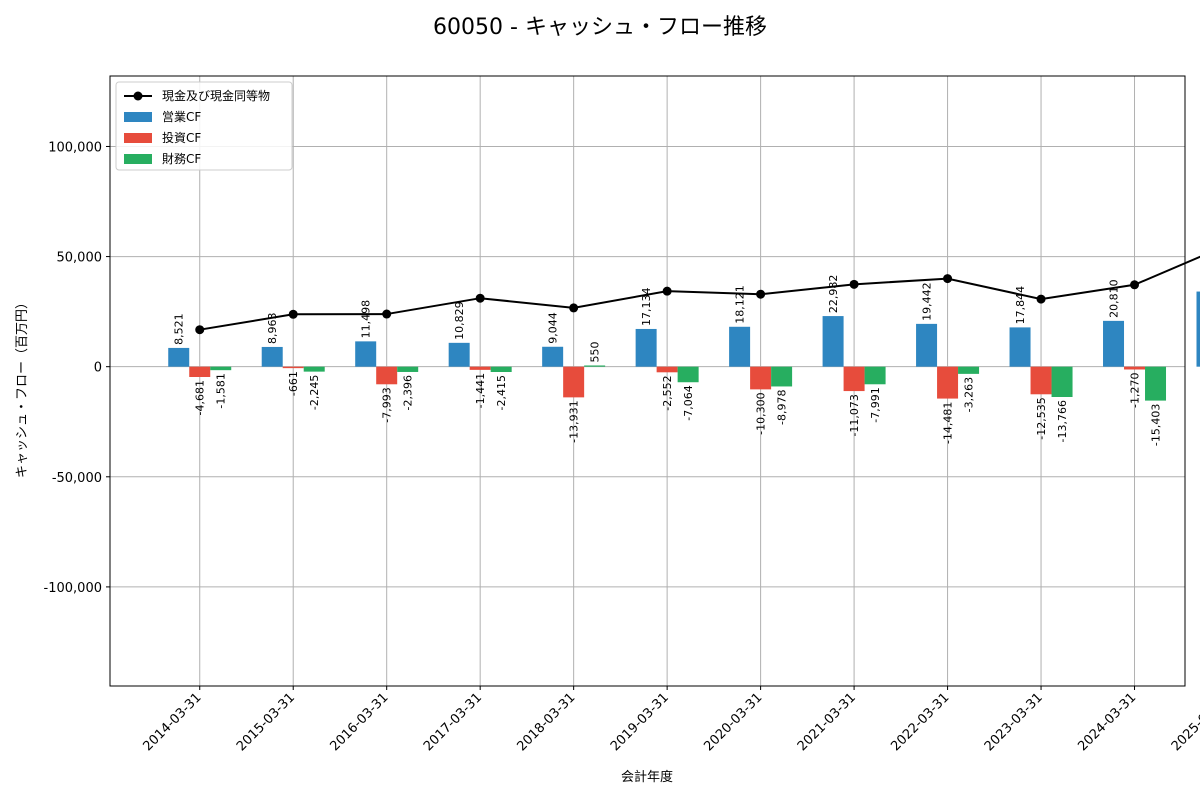  I want to click on bar-value-label: -11,073, so click(854, 415).